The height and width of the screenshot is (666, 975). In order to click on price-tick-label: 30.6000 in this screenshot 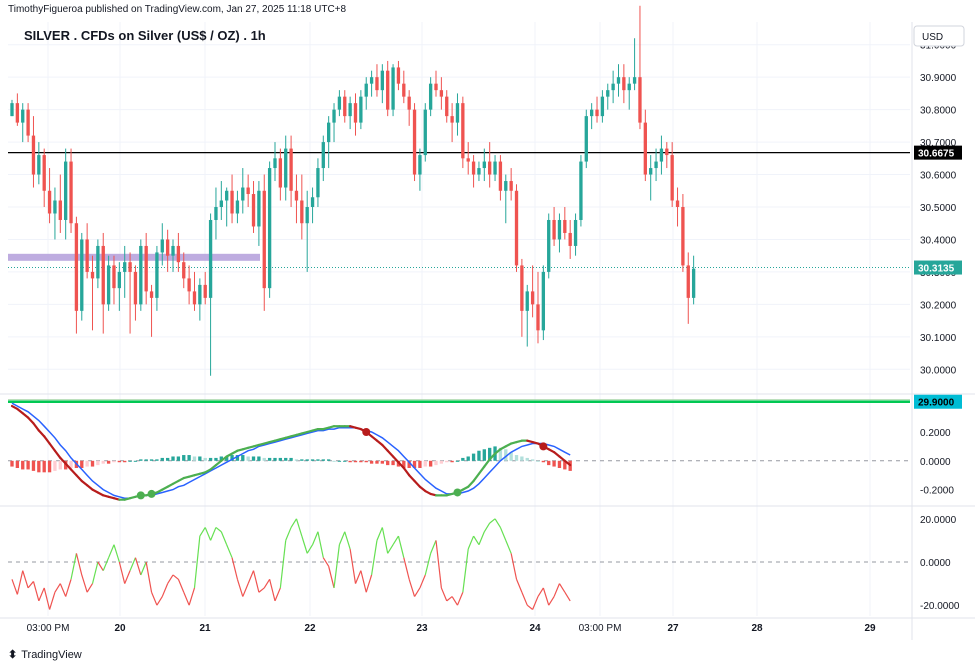, I will do `click(938, 176)`.